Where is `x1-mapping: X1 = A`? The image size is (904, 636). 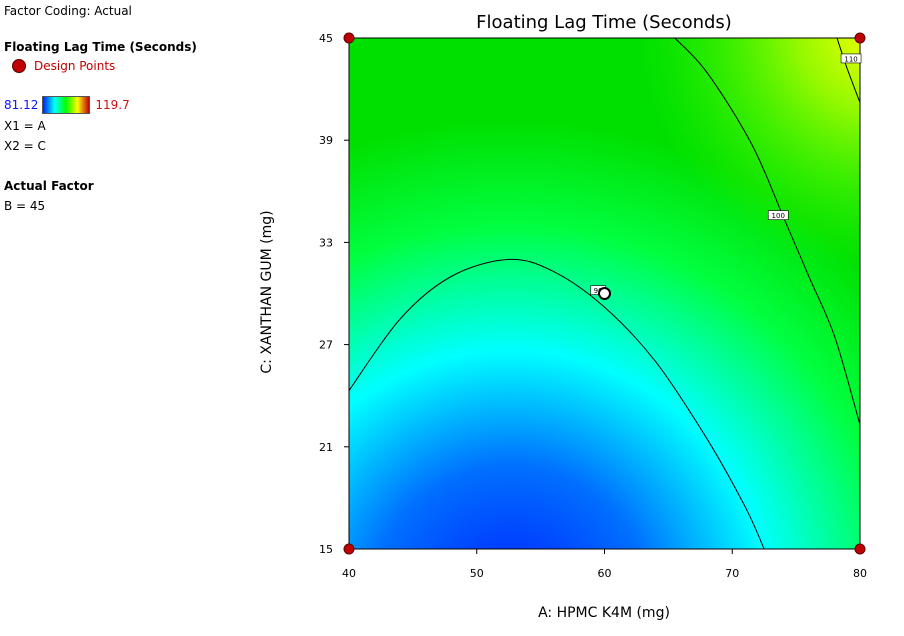 x1-mapping: X1 = A is located at coordinates (25, 126).